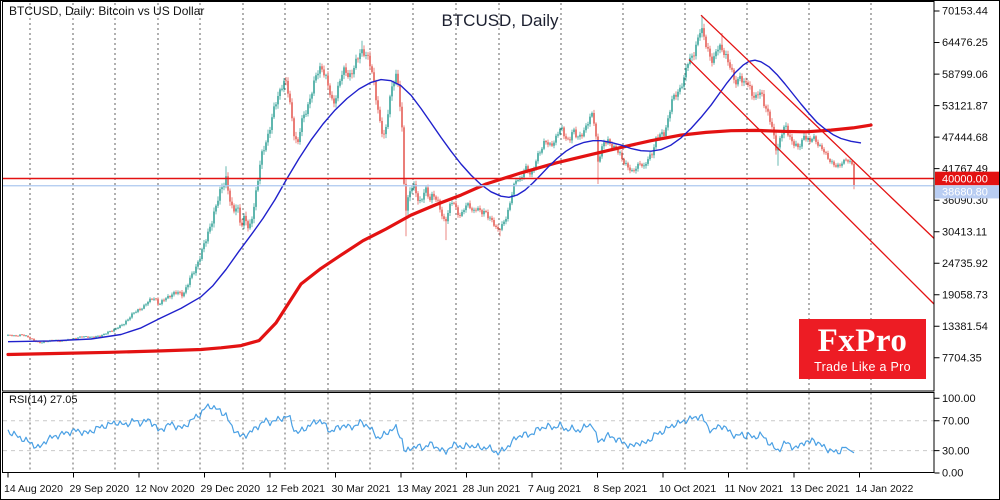  I want to click on date-tick-label: 8 Sep 2021, so click(621, 489).